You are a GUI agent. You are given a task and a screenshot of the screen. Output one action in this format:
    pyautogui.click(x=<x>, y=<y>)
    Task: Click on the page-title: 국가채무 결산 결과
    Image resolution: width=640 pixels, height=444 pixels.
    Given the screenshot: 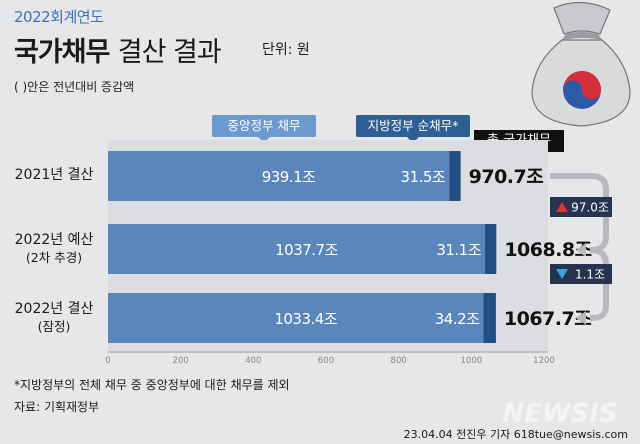 What is the action you would take?
    pyautogui.click(x=118, y=49)
    